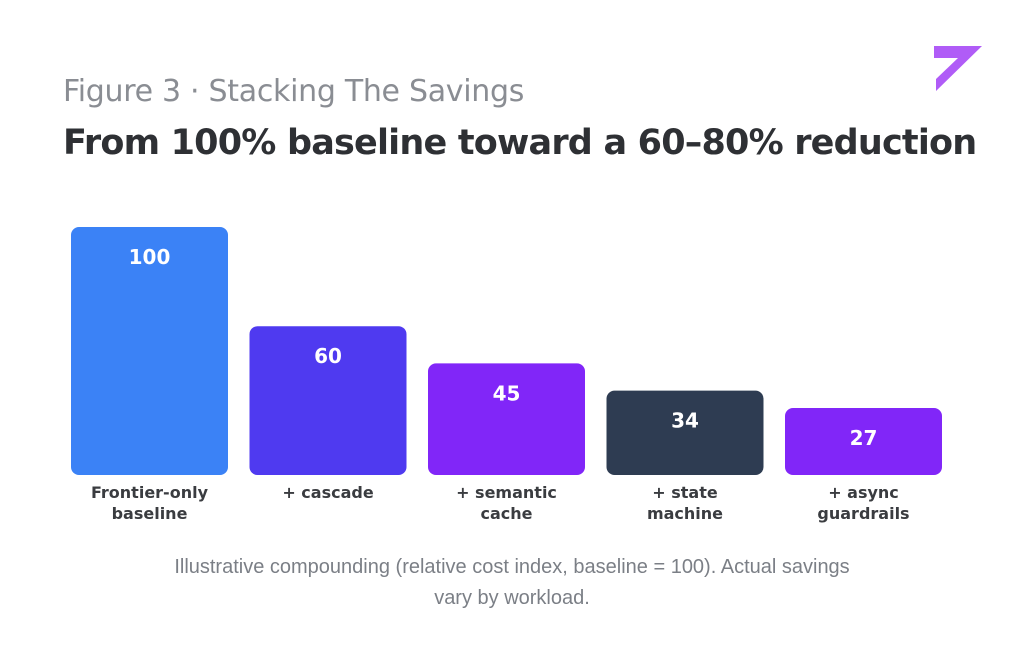  I want to click on category-label: + state, so click(685, 492).